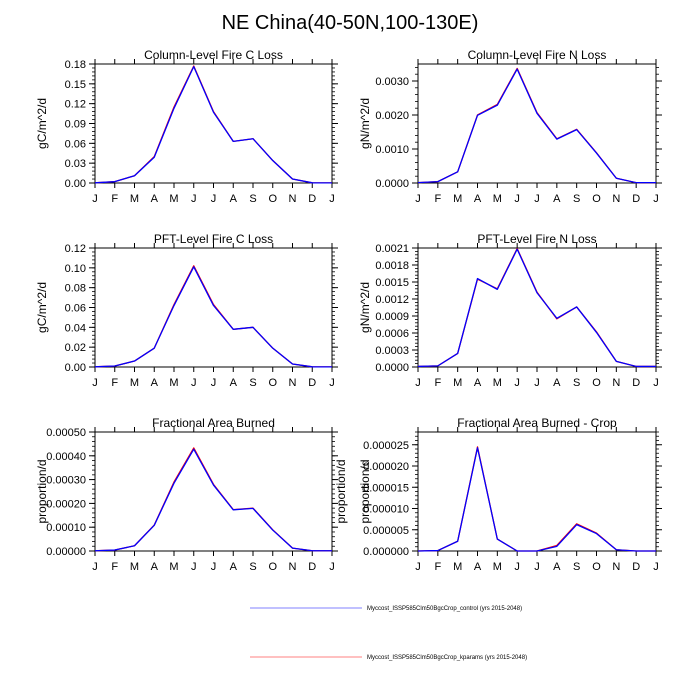 This screenshot has width=700, height=700. What do you see at coordinates (75, 269) in the screenshot?
I see `y-tick-label: 0.10` at bounding box center [75, 269].